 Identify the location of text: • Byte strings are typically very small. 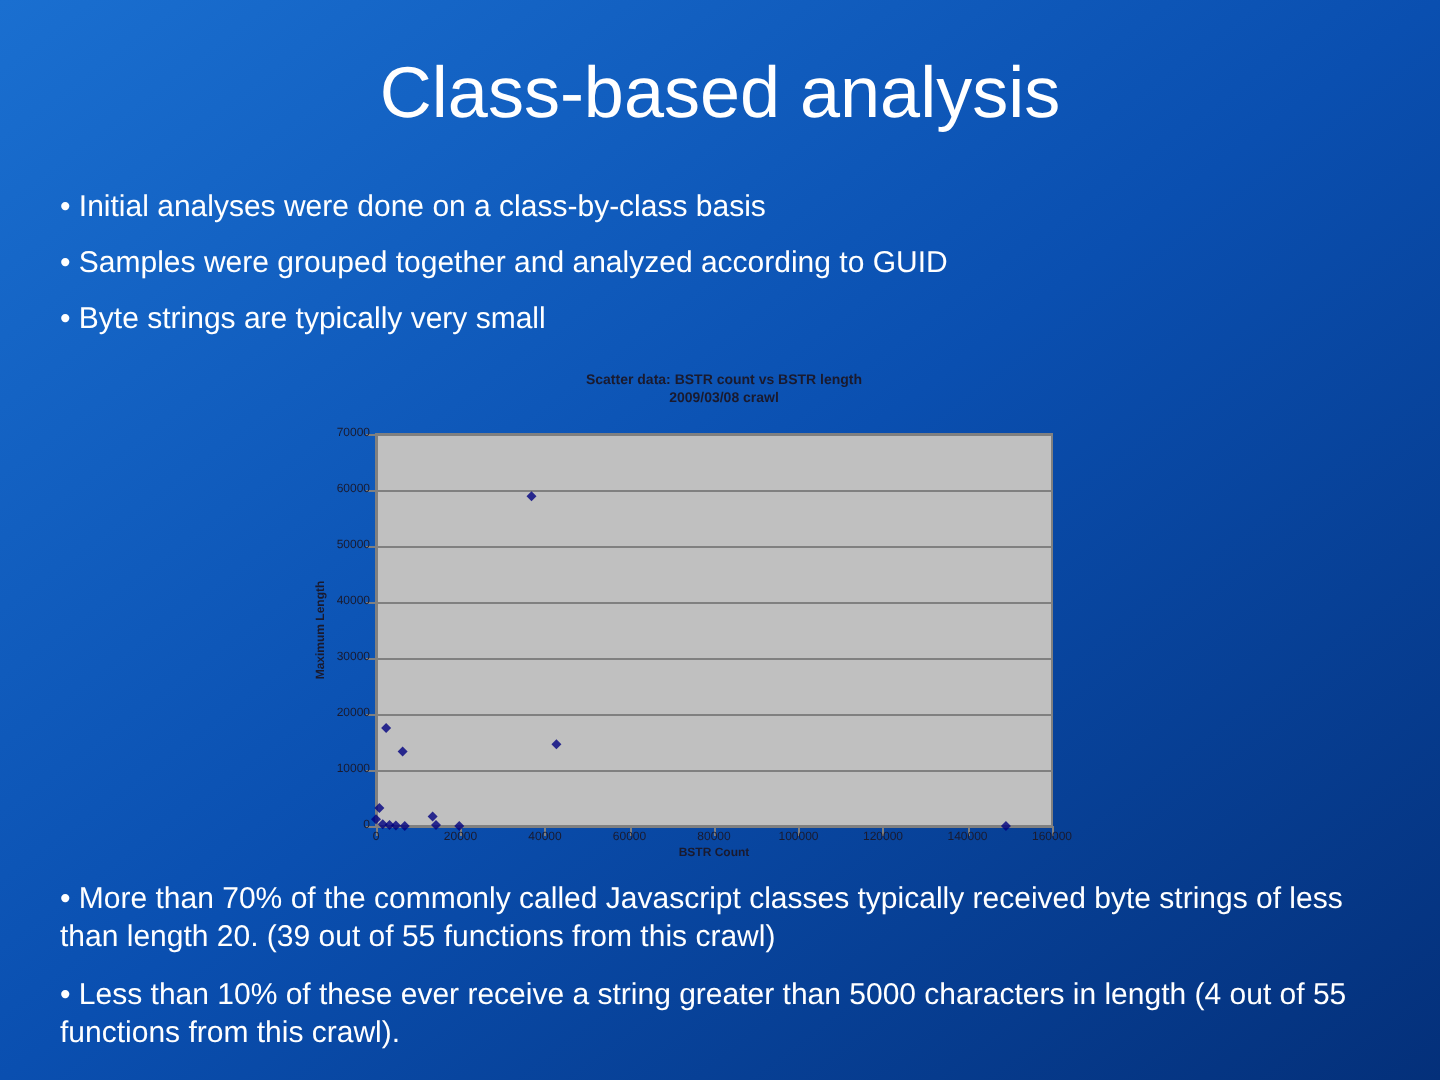
(303, 319).